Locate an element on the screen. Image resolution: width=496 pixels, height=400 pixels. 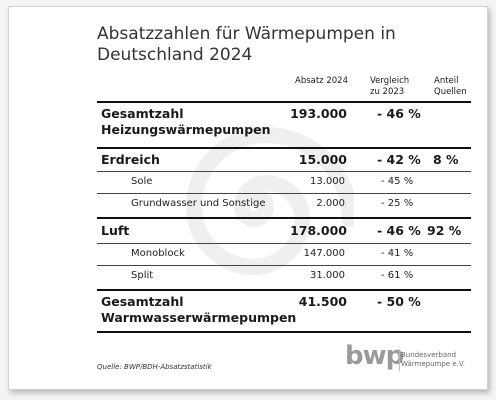
vergleich-grundwasser: - 25 % is located at coordinates (397, 203).